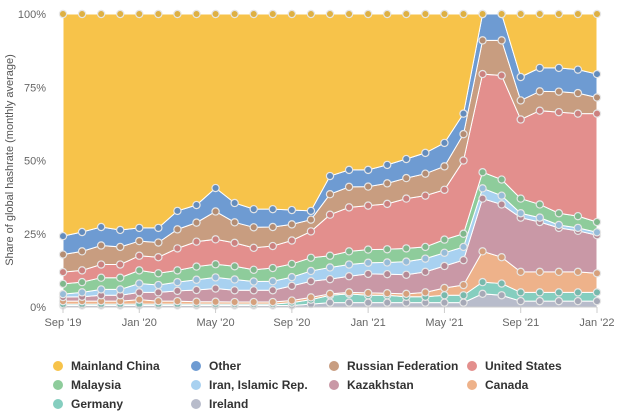 The width and height of the screenshot is (636, 415). Describe the element at coordinates (121, 403) in the screenshot. I see `legend-item: Germany` at that location.